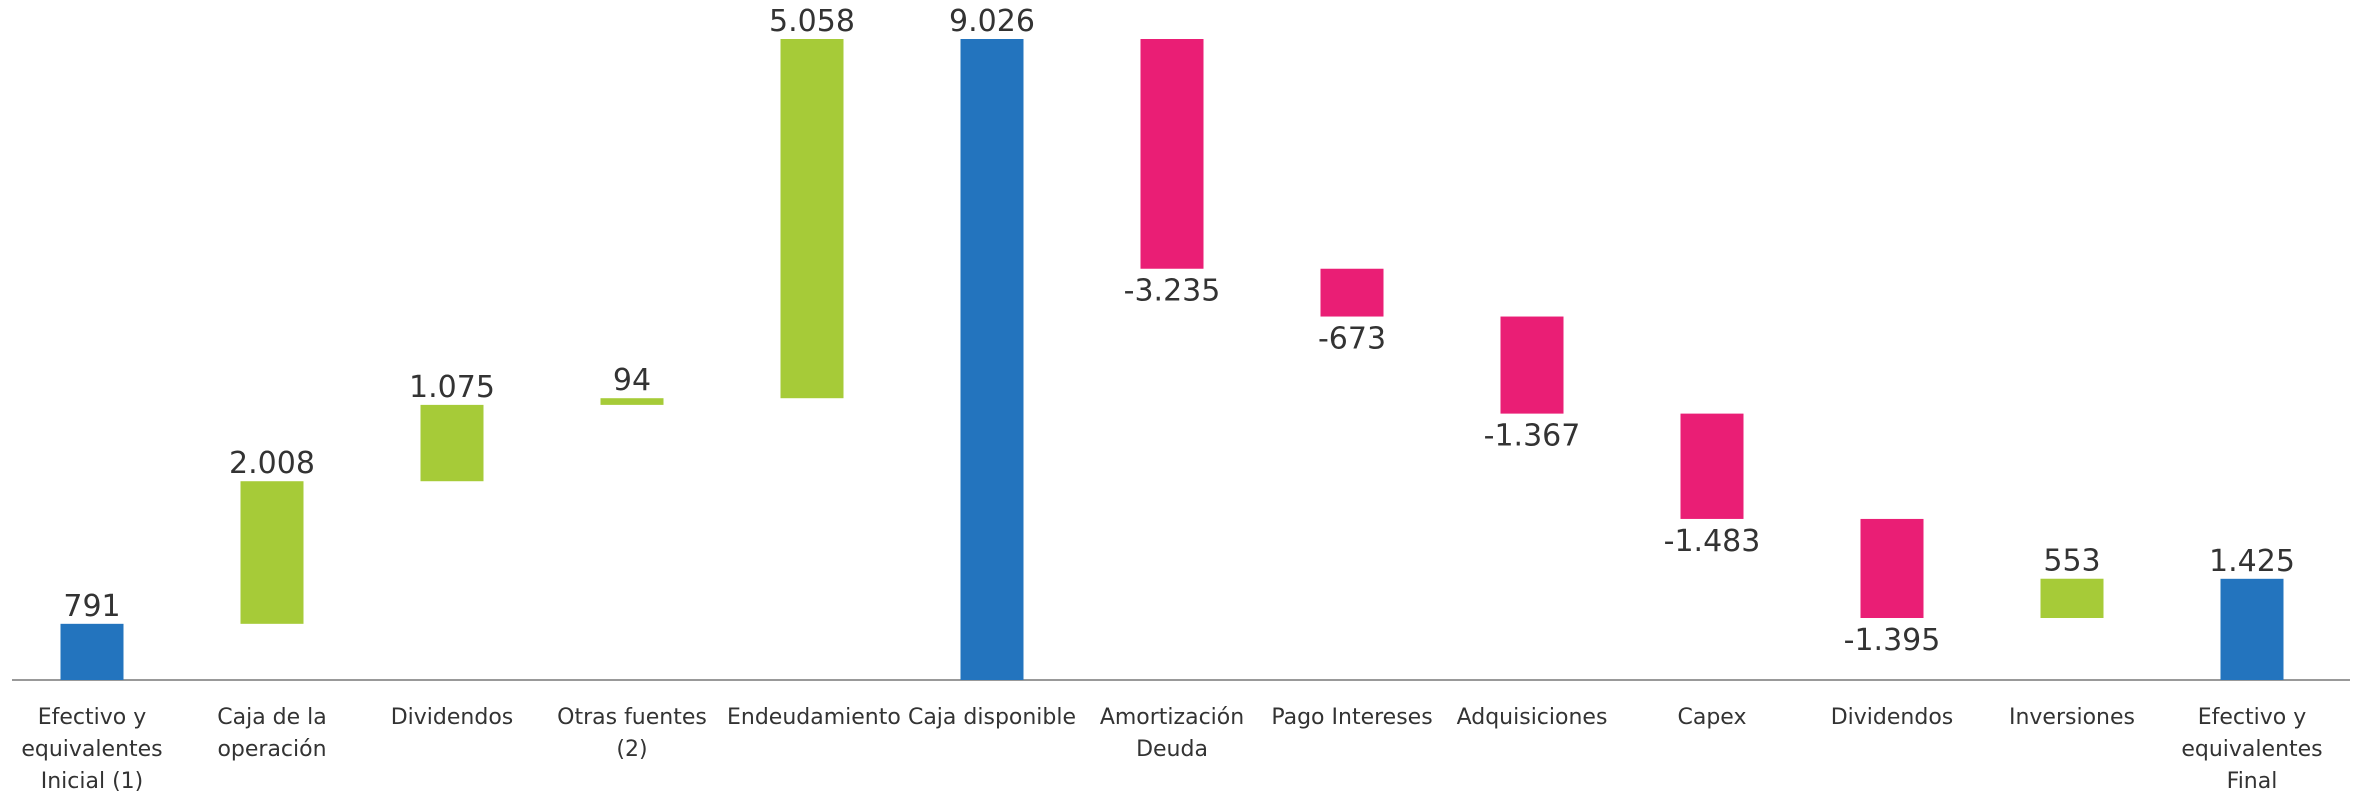 The height and width of the screenshot is (798, 2361). What do you see at coordinates (2252, 749) in the screenshot?
I see `x-tick-label: Efectivo y equivalentes Final` at bounding box center [2252, 749].